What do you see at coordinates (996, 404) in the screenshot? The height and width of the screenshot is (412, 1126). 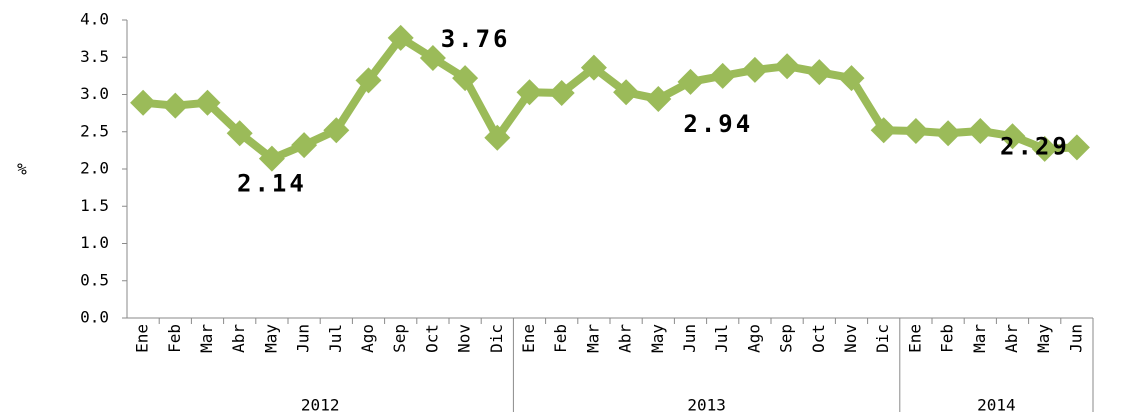 I see `group-label: 2014` at bounding box center [996, 404].